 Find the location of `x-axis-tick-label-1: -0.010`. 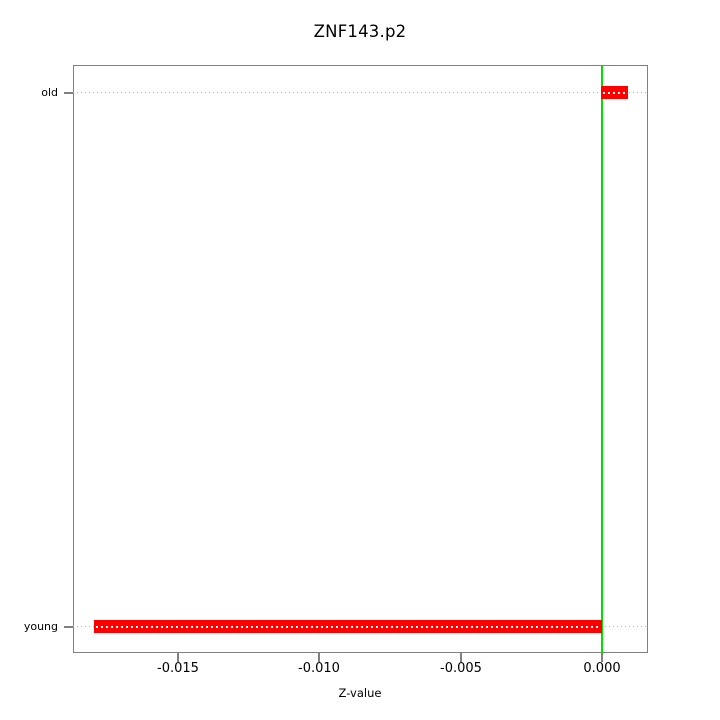

x-axis-tick-label-1: -0.010 is located at coordinates (319, 668).